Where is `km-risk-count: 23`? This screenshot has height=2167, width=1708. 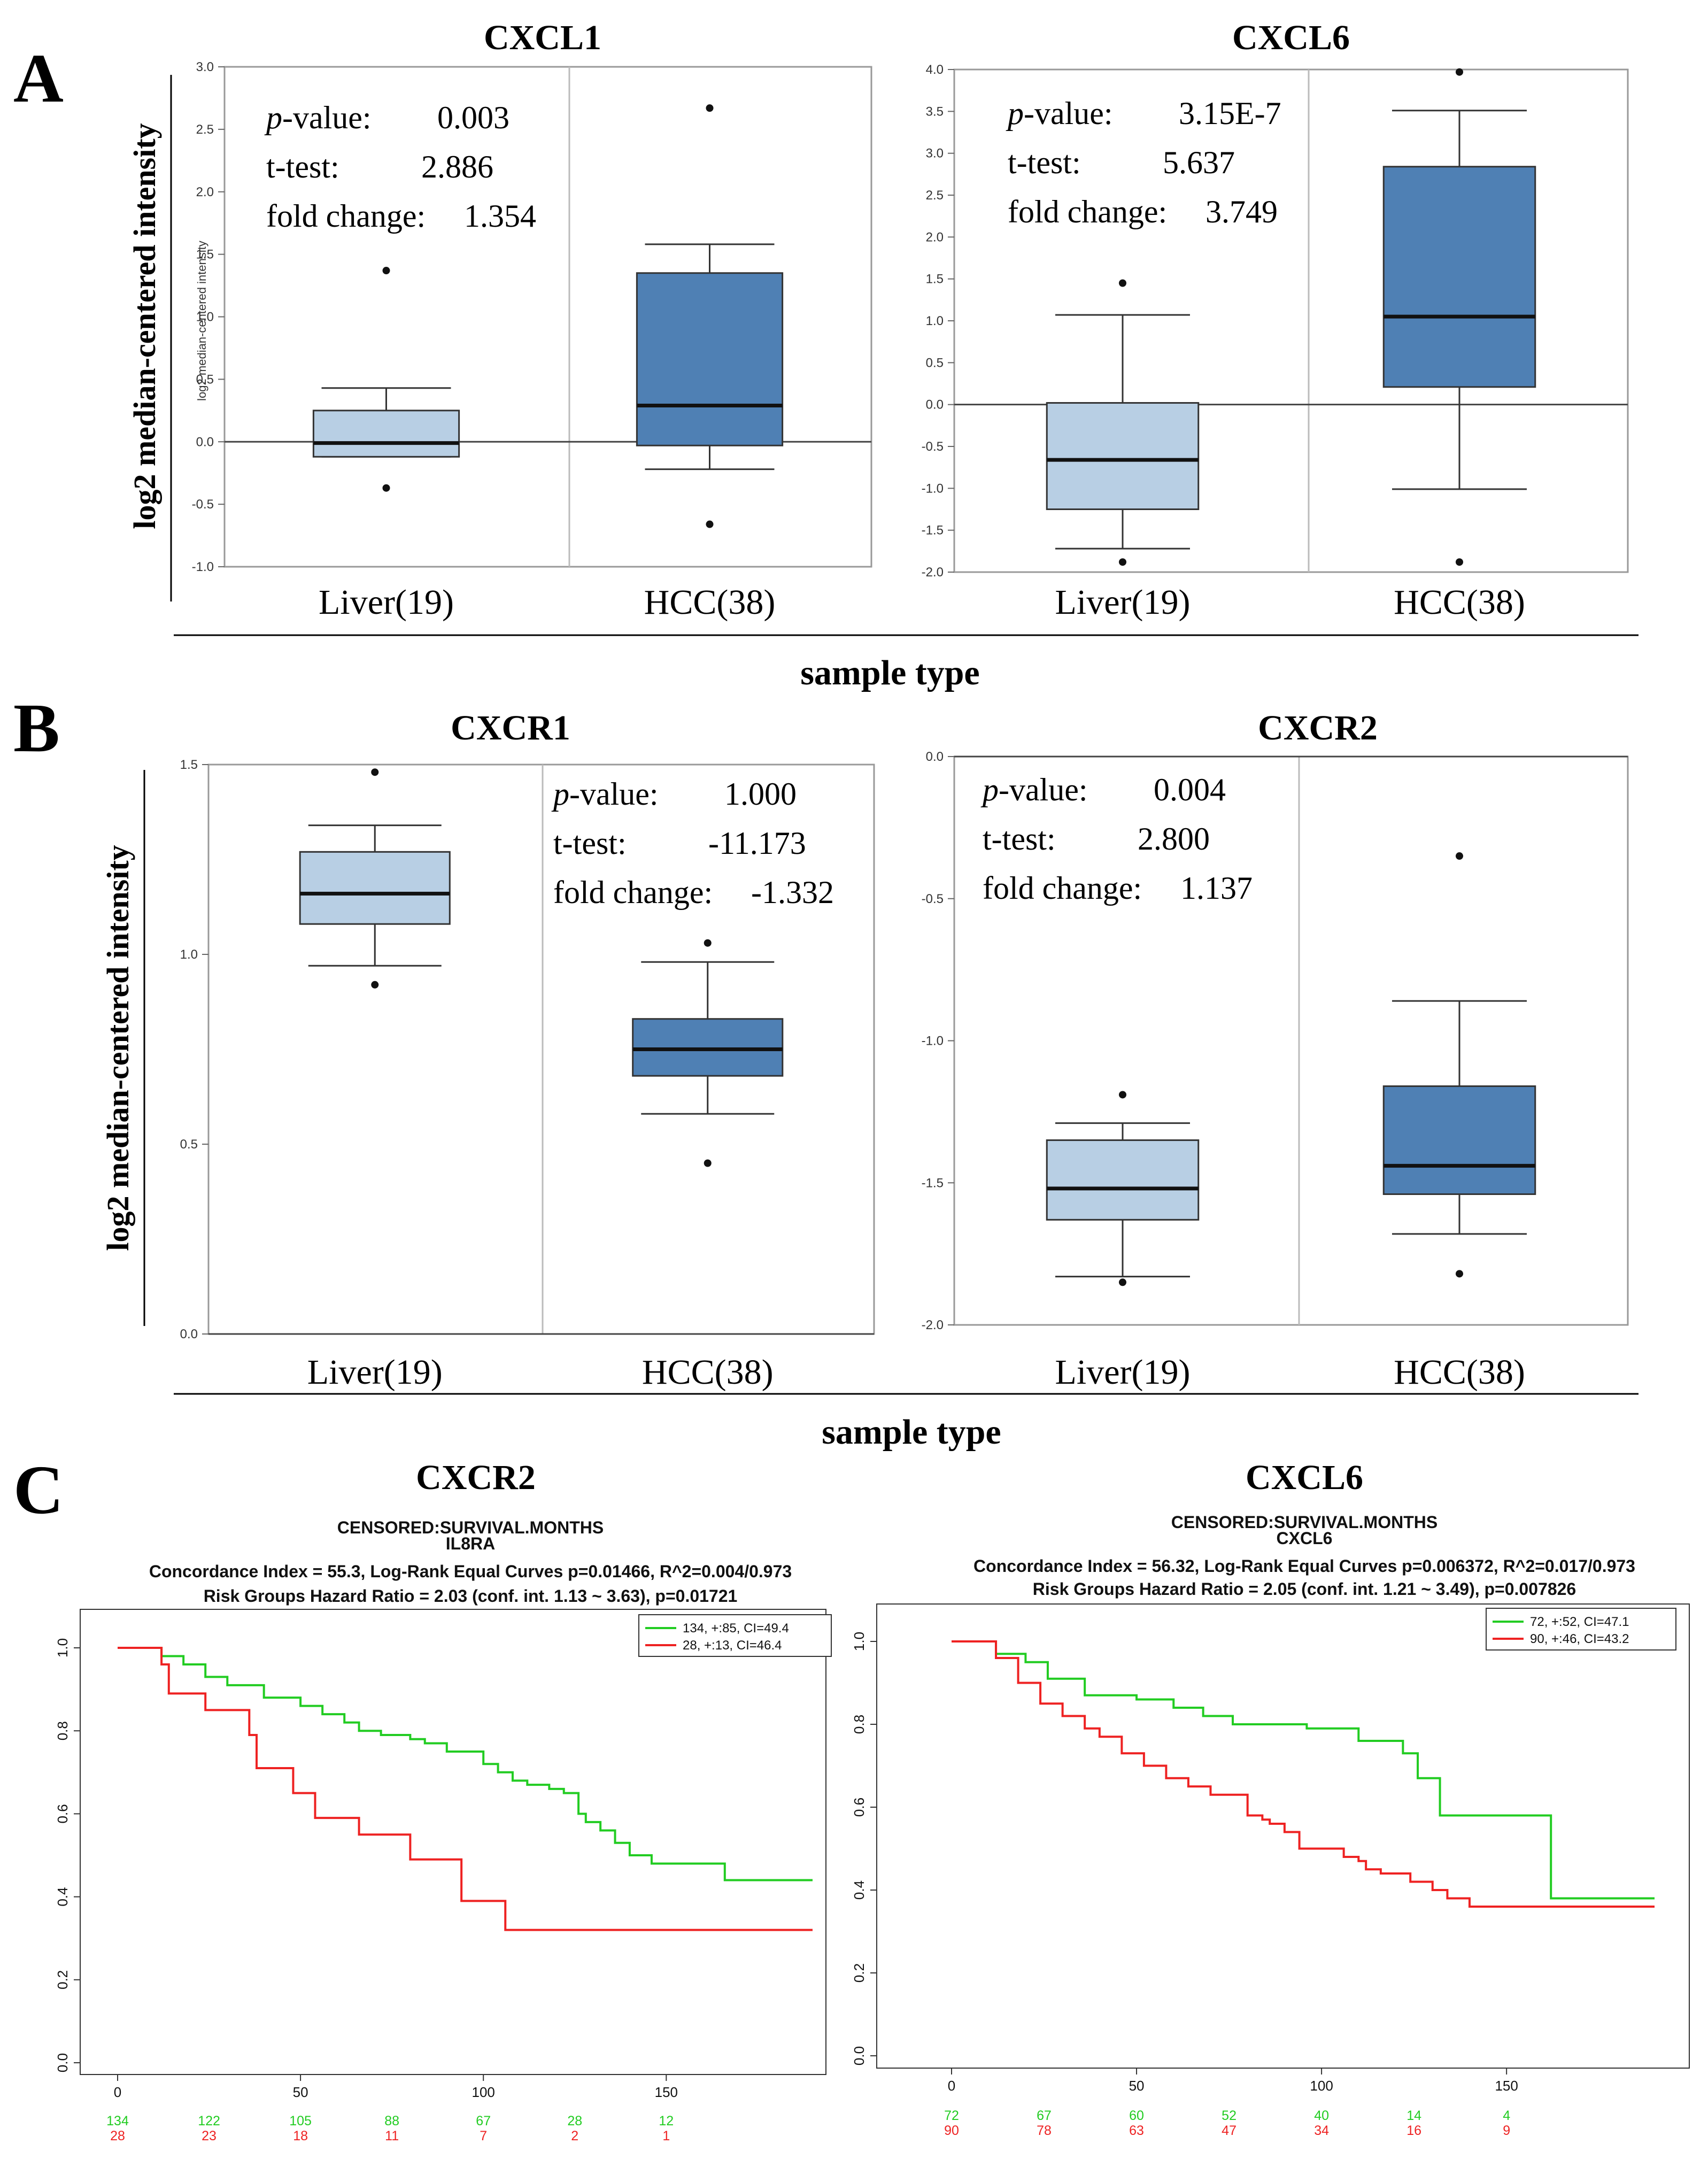
km-risk-count: 23 is located at coordinates (209, 2136).